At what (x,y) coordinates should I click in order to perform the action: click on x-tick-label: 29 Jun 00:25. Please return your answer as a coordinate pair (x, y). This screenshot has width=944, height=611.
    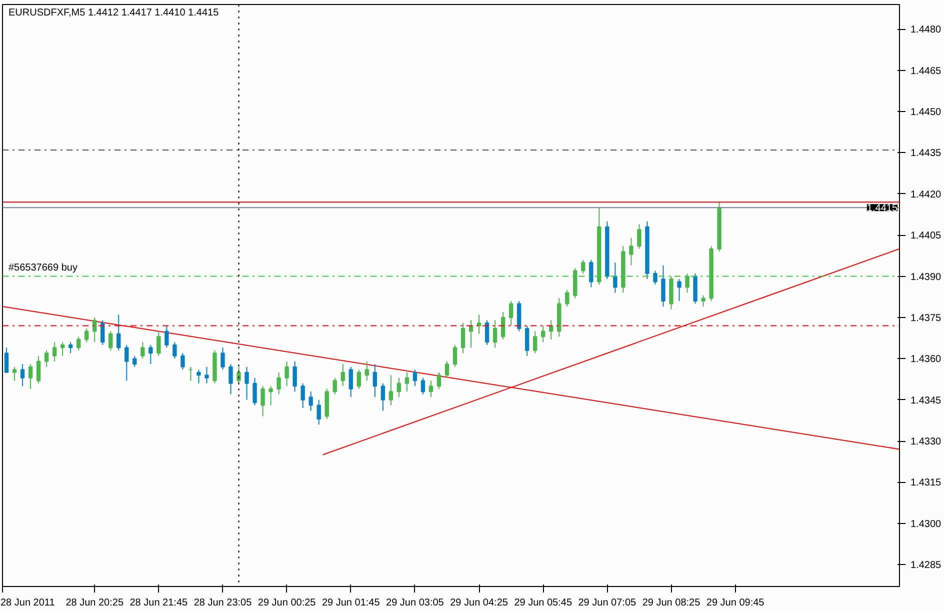
    Looking at the image, I should click on (287, 603).